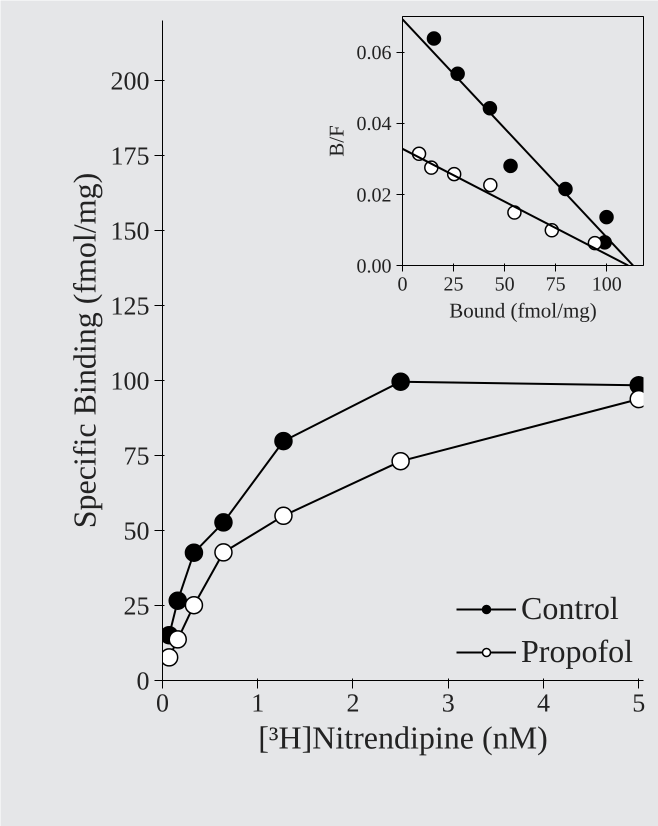 The height and width of the screenshot is (826, 658). Describe the element at coordinates (84, 350) in the screenshot. I see `y-axis-title: Specific Binding (fmol/mg)` at that location.